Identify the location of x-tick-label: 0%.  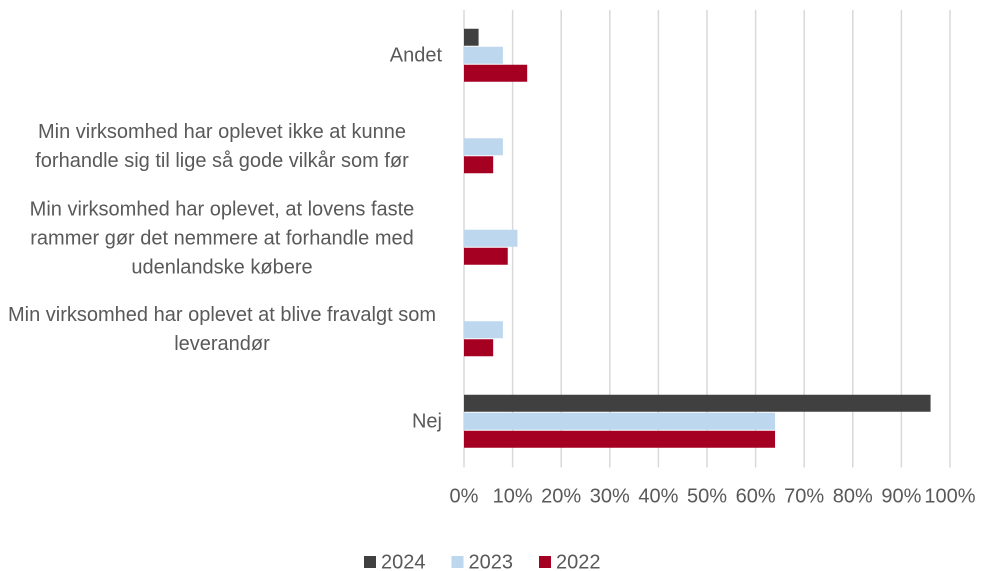
(464, 496).